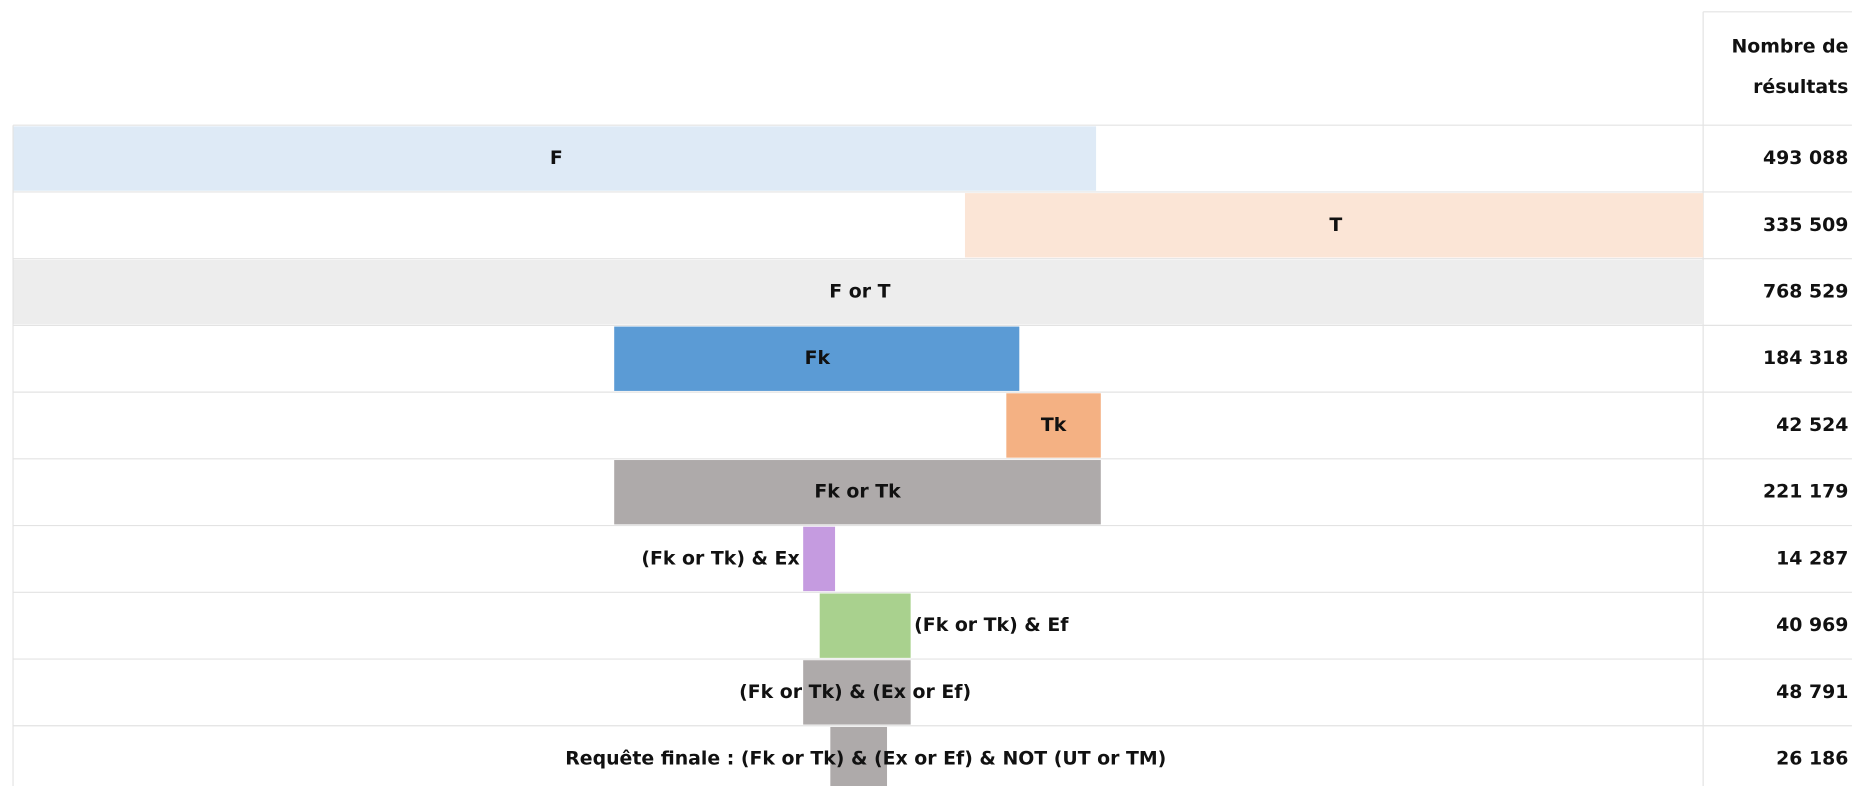 The height and width of the screenshot is (786, 1852). What do you see at coordinates (991, 625) in the screenshot?
I see `row-label: (Fk or Tk) & Ef` at bounding box center [991, 625].